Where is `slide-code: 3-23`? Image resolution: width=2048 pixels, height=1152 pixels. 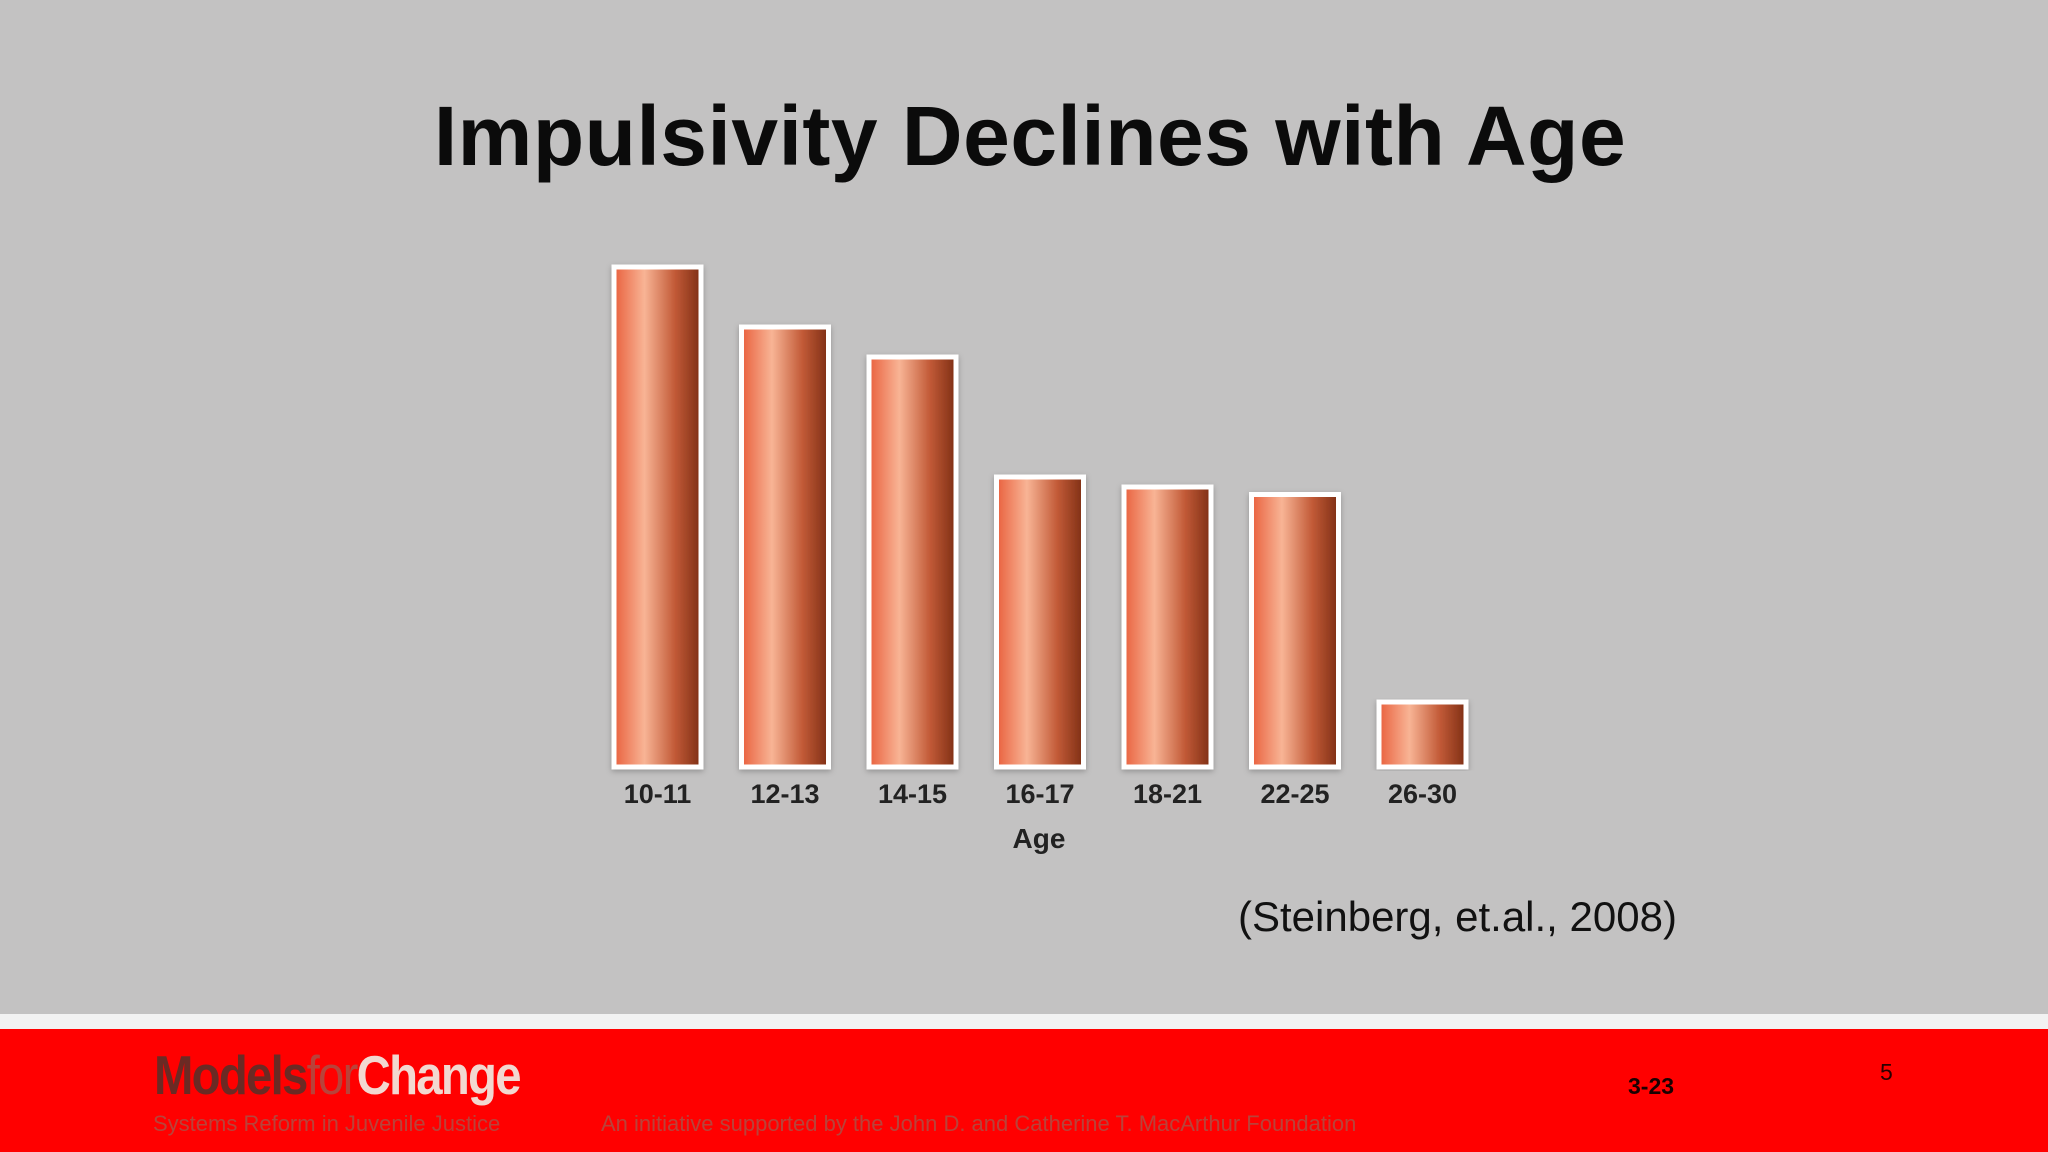
slide-code: 3-23 is located at coordinates (1651, 1086).